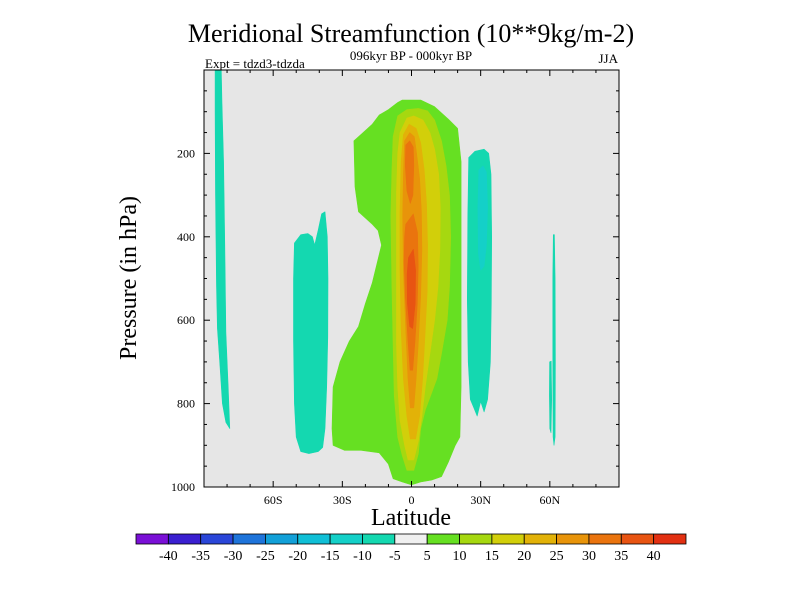 Image resolution: width=800 pixels, height=600 pixels. What do you see at coordinates (608, 58) in the screenshot?
I see `season-label: JJA` at bounding box center [608, 58].